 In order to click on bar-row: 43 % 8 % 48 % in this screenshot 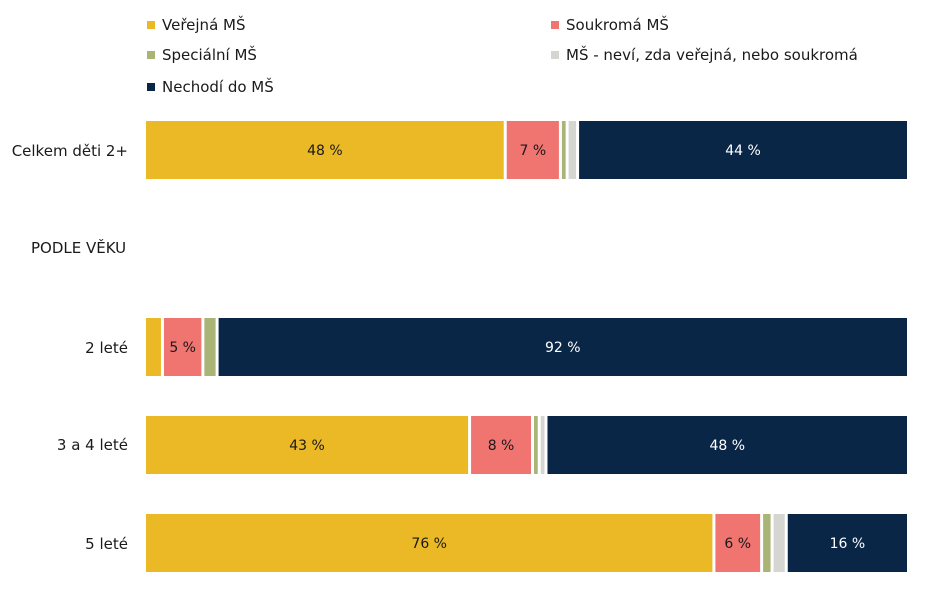, I will do `click(526, 445)`.